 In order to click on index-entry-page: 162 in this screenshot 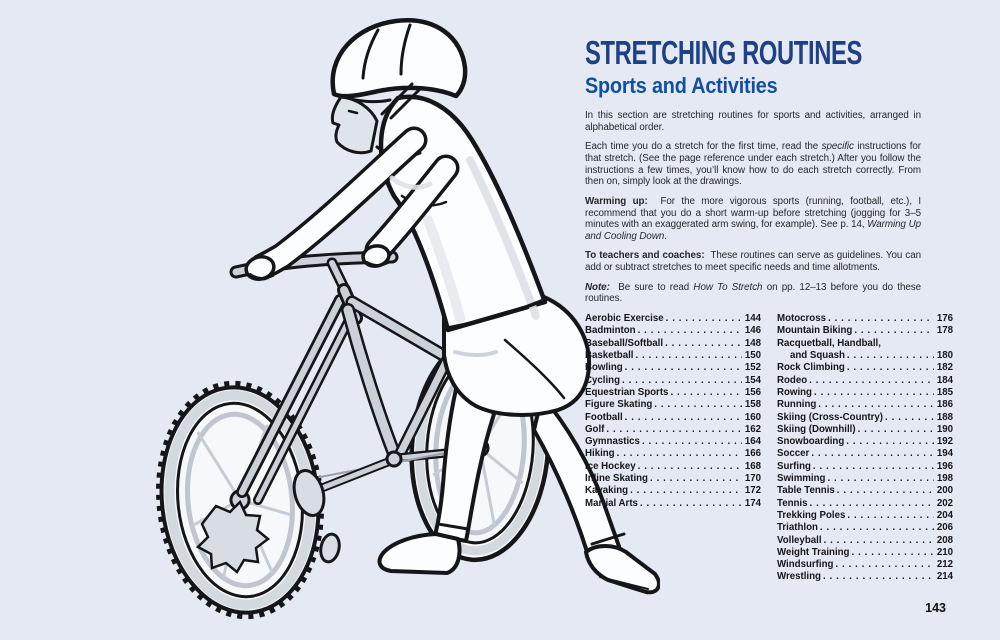, I will do `click(752, 429)`.